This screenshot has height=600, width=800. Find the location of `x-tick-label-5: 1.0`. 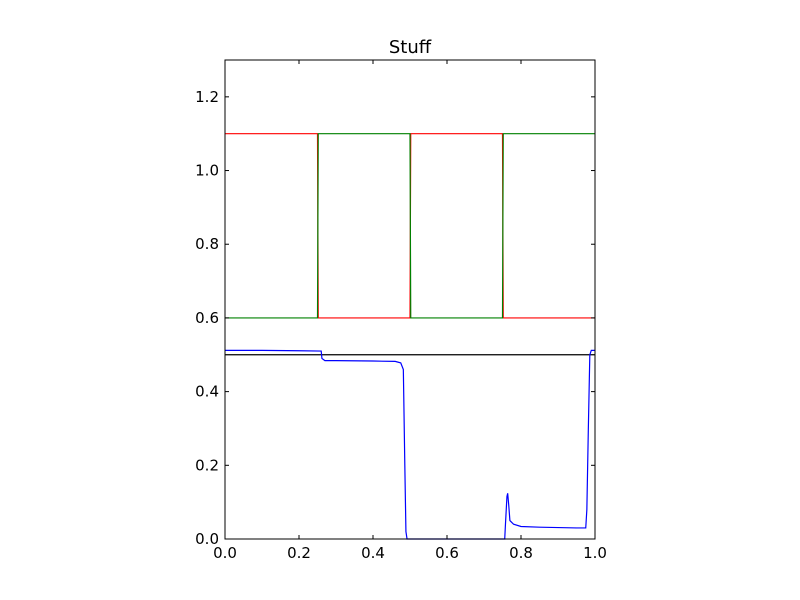

x-tick-label-5: 1.0 is located at coordinates (595, 553).